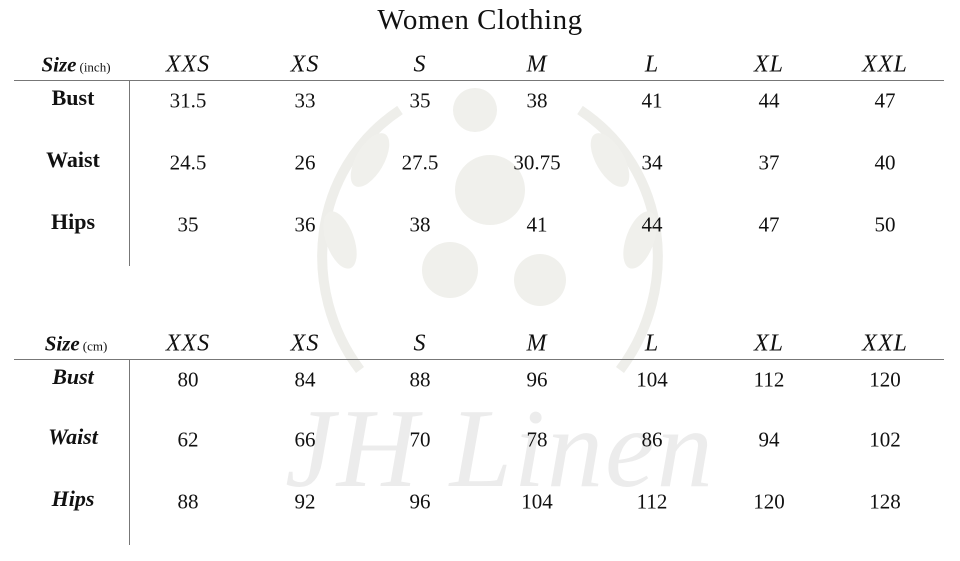  What do you see at coordinates (420, 162) in the screenshot?
I see `table-cell: 27.5` at bounding box center [420, 162].